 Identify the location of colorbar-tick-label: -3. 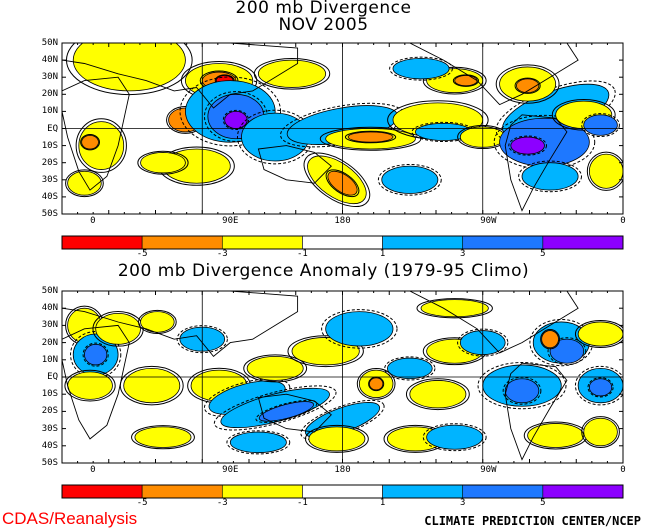
(222, 254).